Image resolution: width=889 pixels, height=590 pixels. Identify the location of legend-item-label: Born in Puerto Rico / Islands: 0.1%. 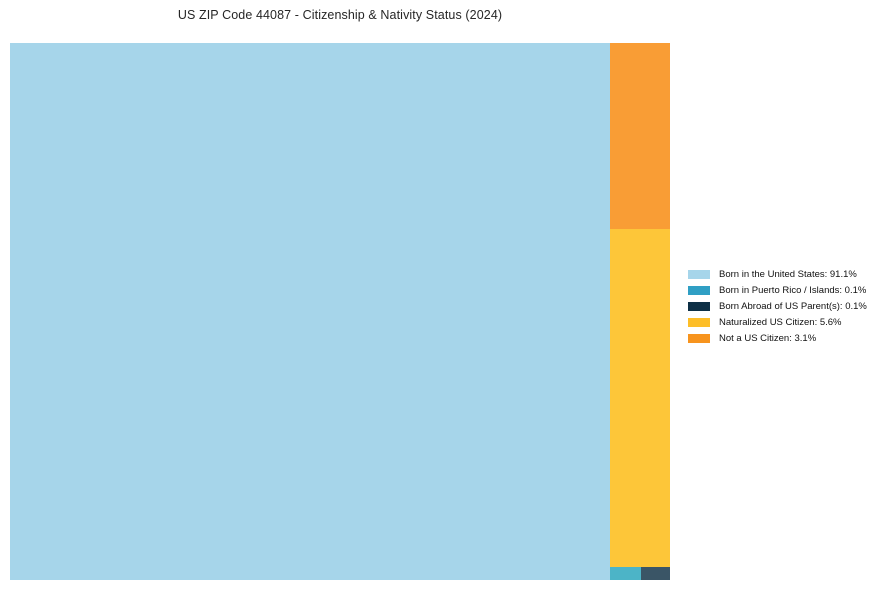
(793, 290).